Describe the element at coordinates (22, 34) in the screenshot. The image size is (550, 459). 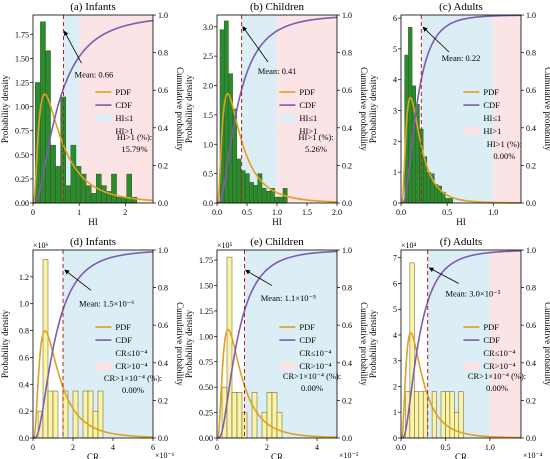
I see `y-tick-label: 1.75` at that location.